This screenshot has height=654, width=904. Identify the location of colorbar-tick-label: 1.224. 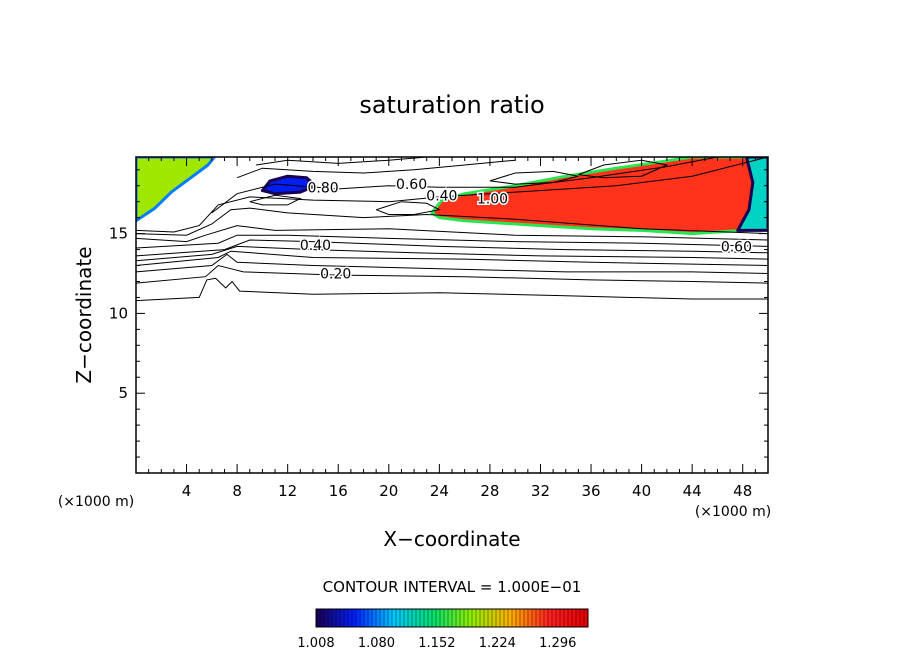
(497, 643).